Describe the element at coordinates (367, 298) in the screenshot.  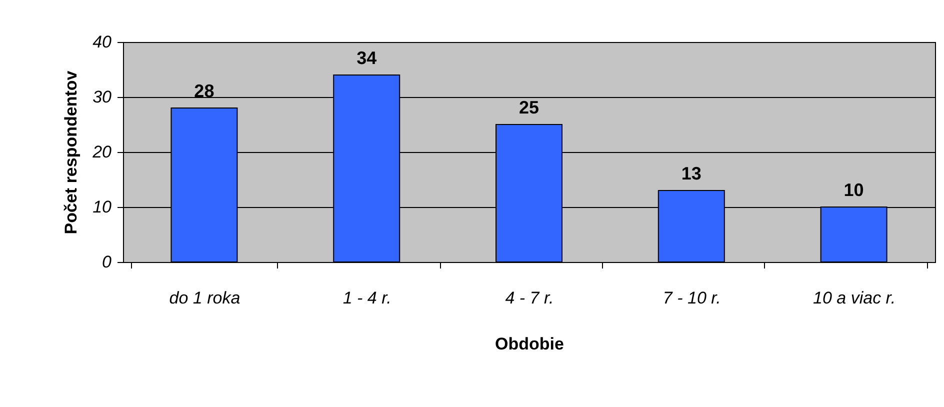
I see `x-tick-label: 1 - 4 r.` at that location.